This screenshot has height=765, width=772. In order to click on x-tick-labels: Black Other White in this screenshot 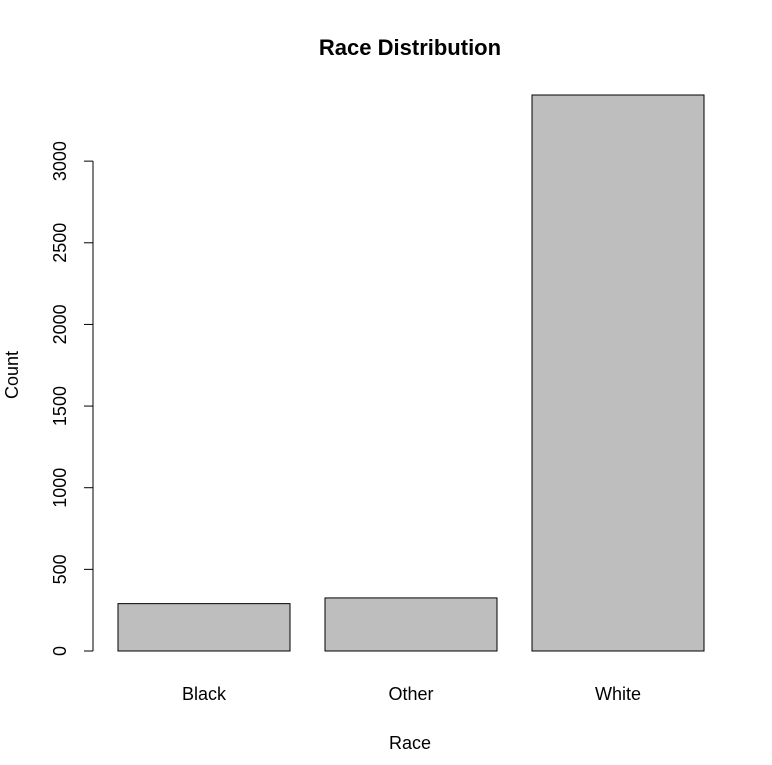, I will do `click(411, 694)`.